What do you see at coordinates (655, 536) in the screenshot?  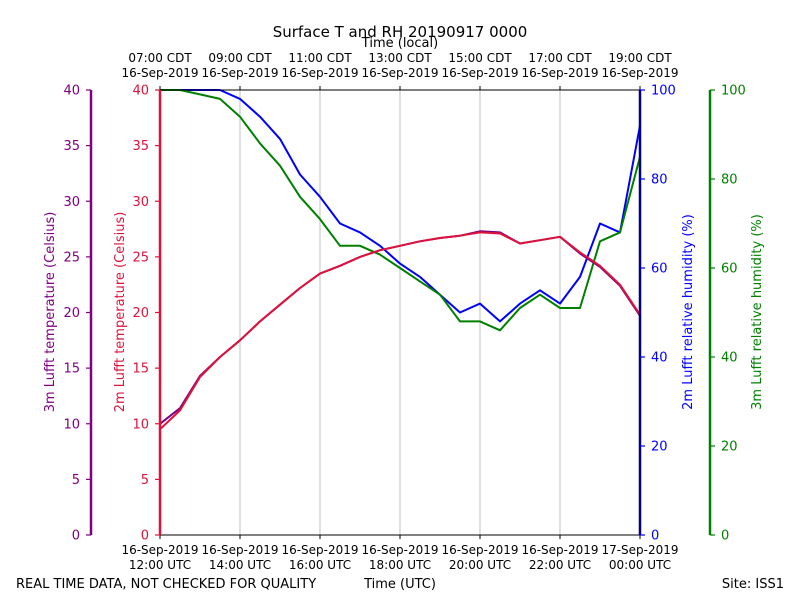 I see `rh-2m-tick-label: 0` at bounding box center [655, 536].